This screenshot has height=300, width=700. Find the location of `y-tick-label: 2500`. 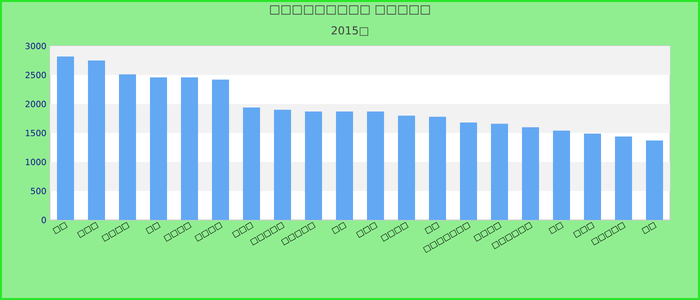

y-tick-label: 2500 is located at coordinates (36, 75).